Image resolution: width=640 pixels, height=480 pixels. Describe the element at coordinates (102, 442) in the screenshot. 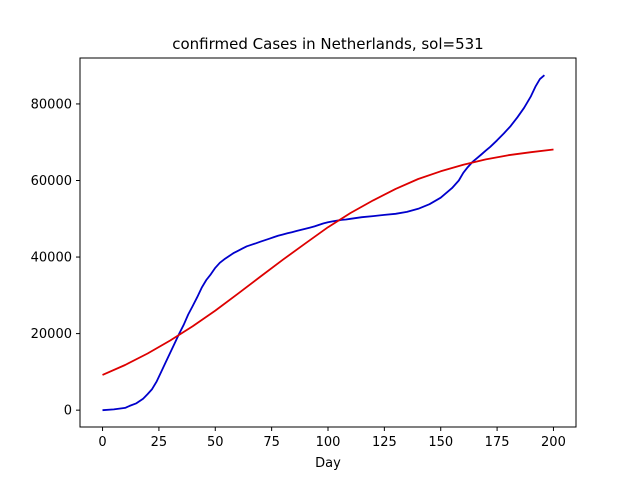

I see `x-tick-label: 0` at that location.